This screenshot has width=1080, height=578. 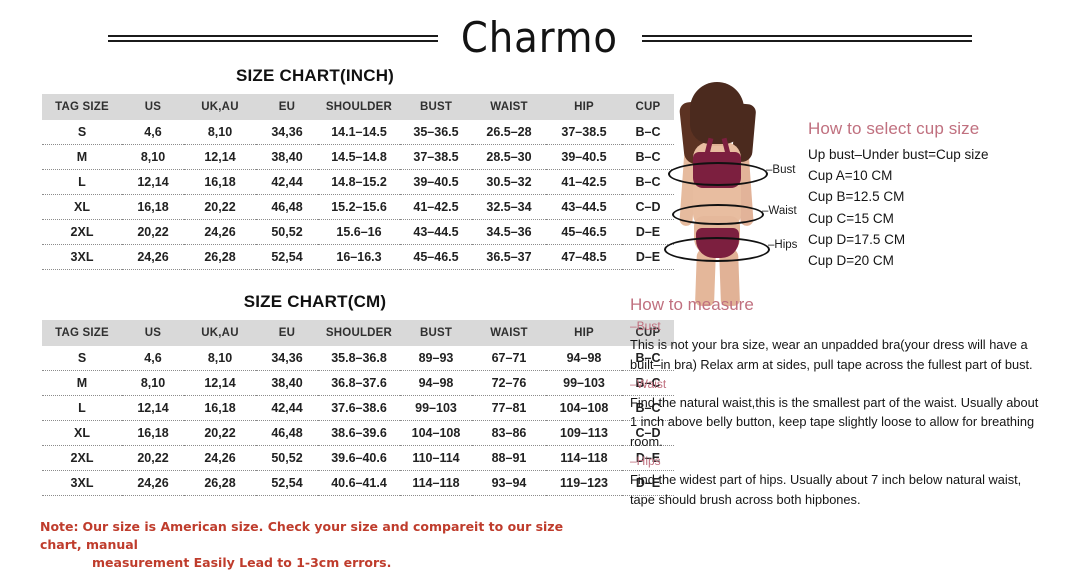 I want to click on cell-hip: 109–113, so click(x=584, y=433).